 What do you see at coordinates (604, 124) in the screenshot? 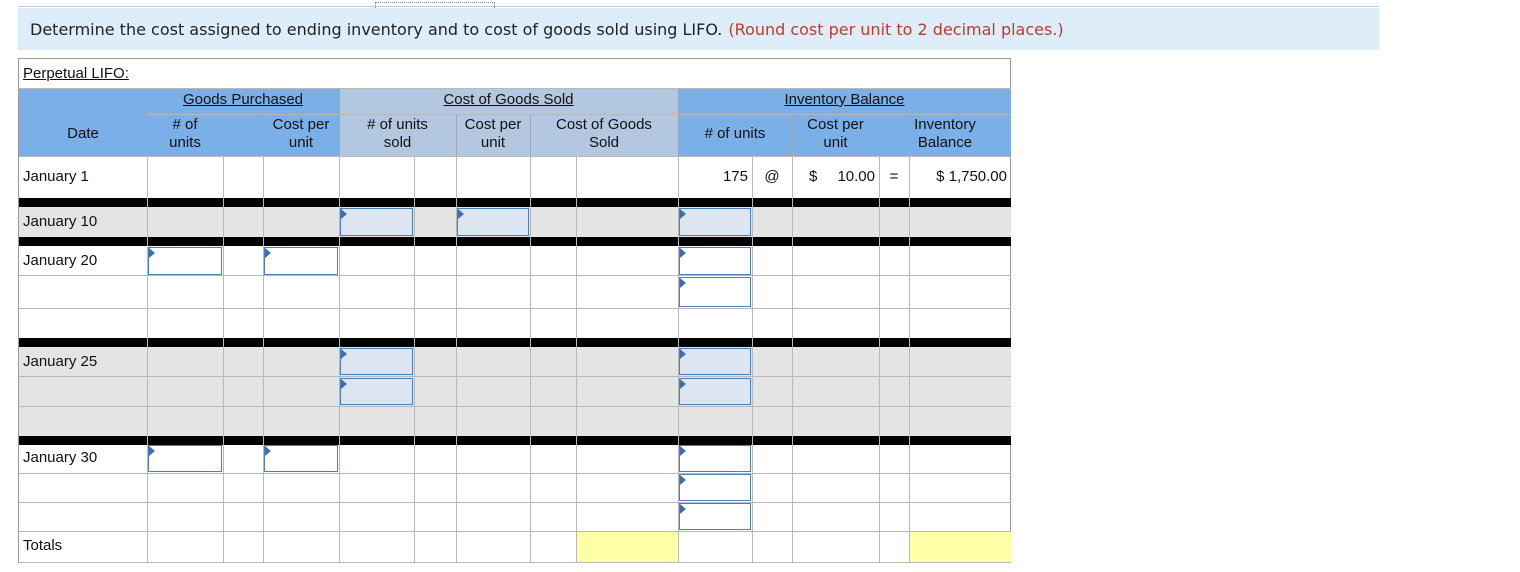
I see `col-cogs-total-line1: Cost of Goods` at bounding box center [604, 124].